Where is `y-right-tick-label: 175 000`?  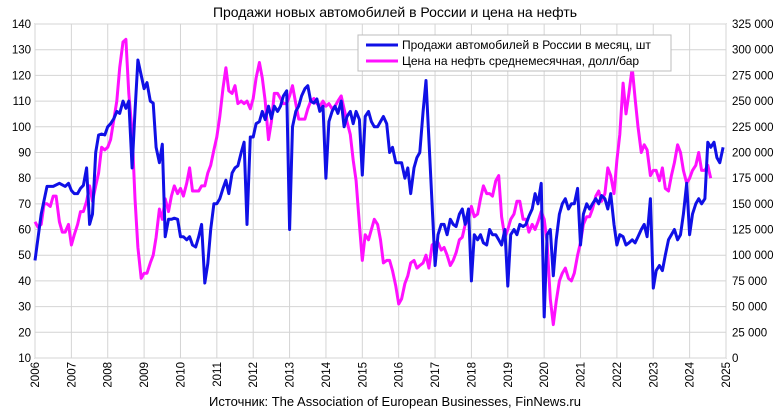
y-right-tick-label: 175 000 is located at coordinates (753, 179).